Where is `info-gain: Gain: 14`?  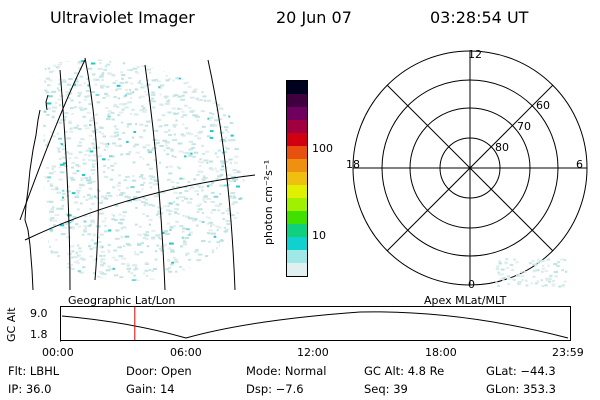 info-gain: Gain: 14 is located at coordinates (150, 389).